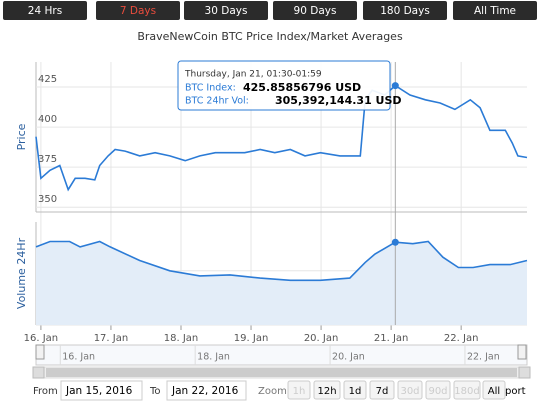 The height and width of the screenshot is (409, 541). I want to click on navigator-tick-label: 22. Jan, so click(483, 357).